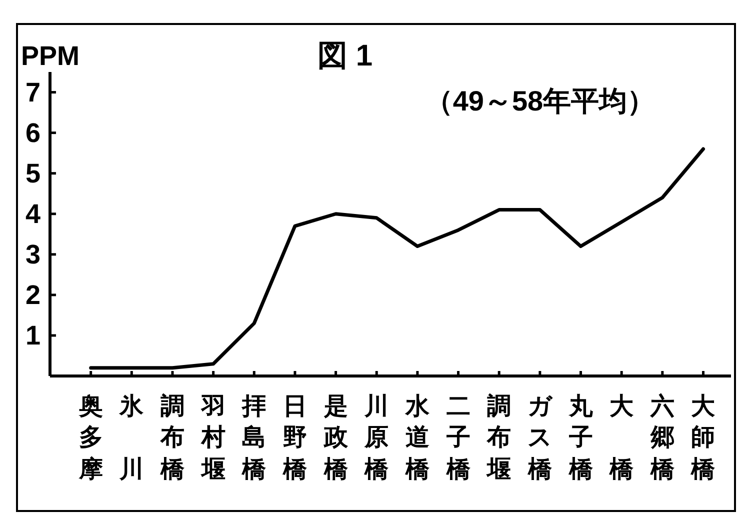 This screenshot has height=528, width=751. What do you see at coordinates (377, 437) in the screenshot?
I see `x-tick-label: 川原橋` at bounding box center [377, 437].